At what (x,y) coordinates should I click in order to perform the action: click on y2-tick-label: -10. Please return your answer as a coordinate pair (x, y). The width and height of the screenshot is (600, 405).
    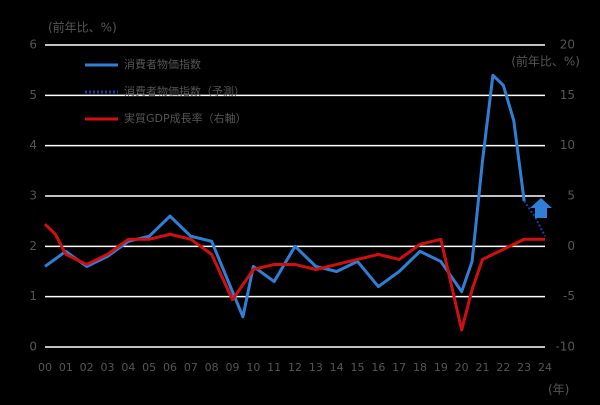
    Looking at the image, I should click on (565, 347).